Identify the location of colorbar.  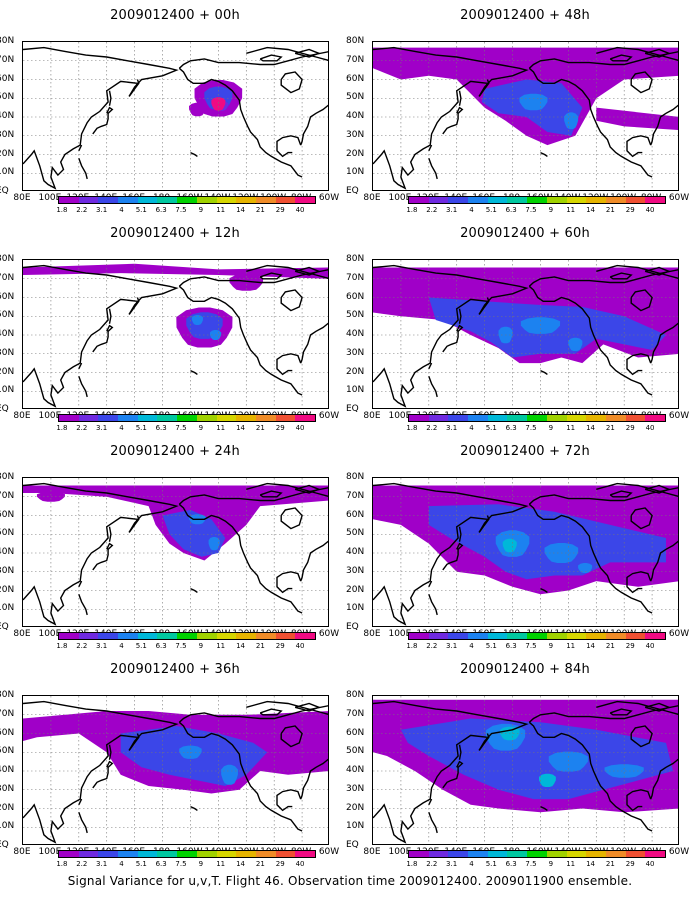
(537, 418).